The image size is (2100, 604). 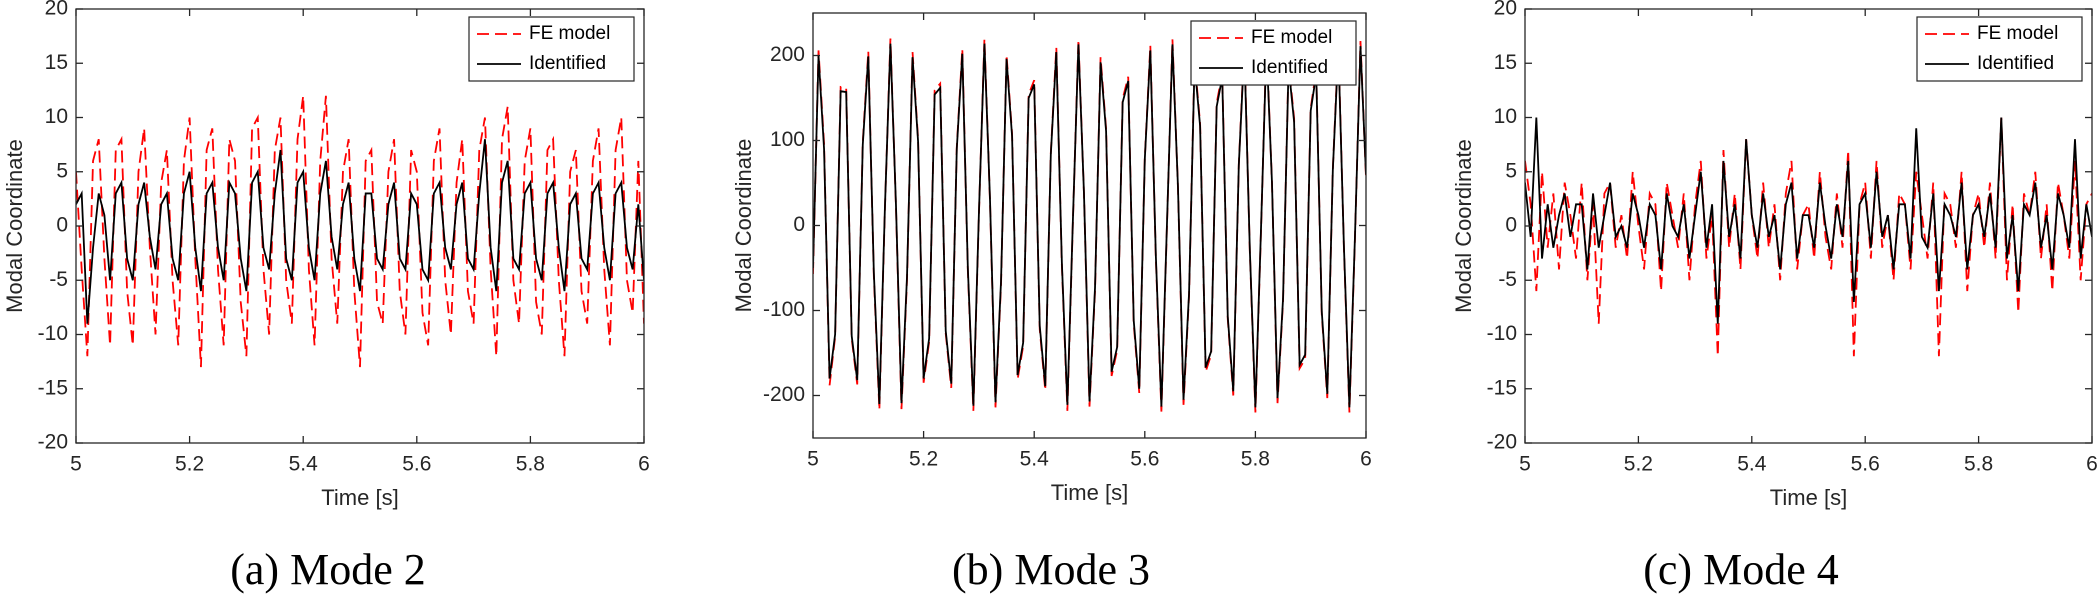 I want to click on y-tick-label: 200, so click(x=787, y=54).